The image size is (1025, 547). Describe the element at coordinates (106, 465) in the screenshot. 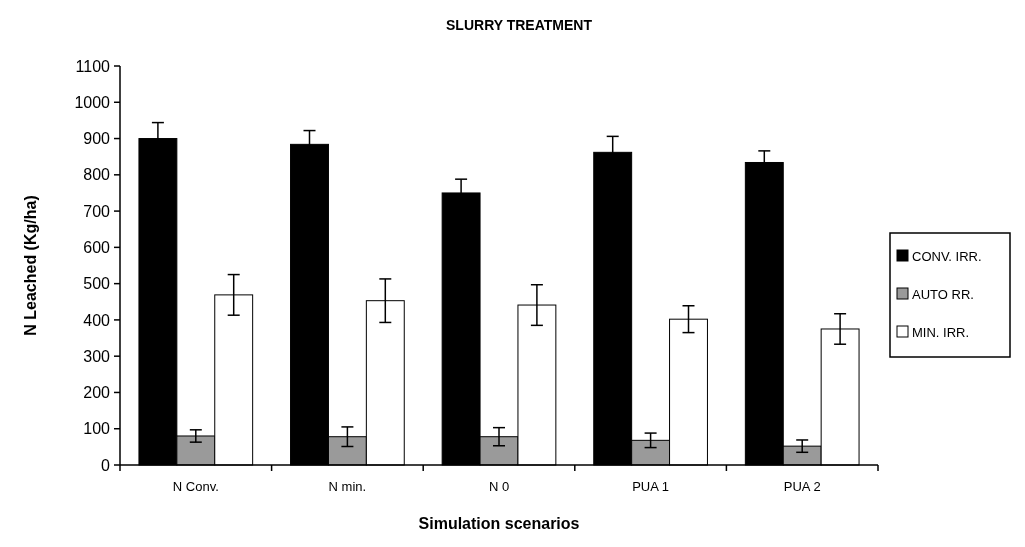

I see `y-tick-label: 0` at that location.